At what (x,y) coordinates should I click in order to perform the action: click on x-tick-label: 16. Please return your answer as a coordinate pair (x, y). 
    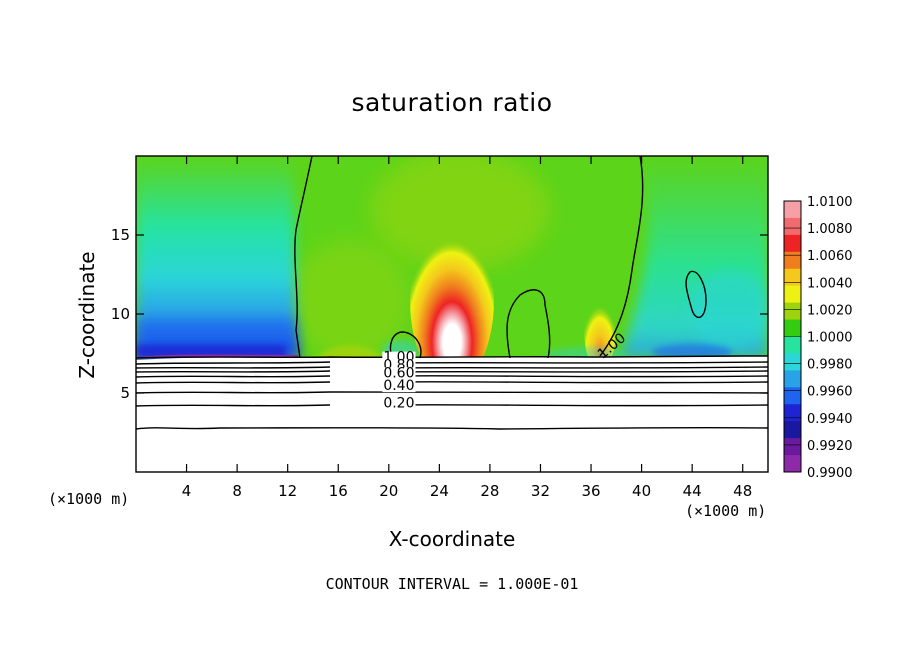
    Looking at the image, I should click on (338, 491).